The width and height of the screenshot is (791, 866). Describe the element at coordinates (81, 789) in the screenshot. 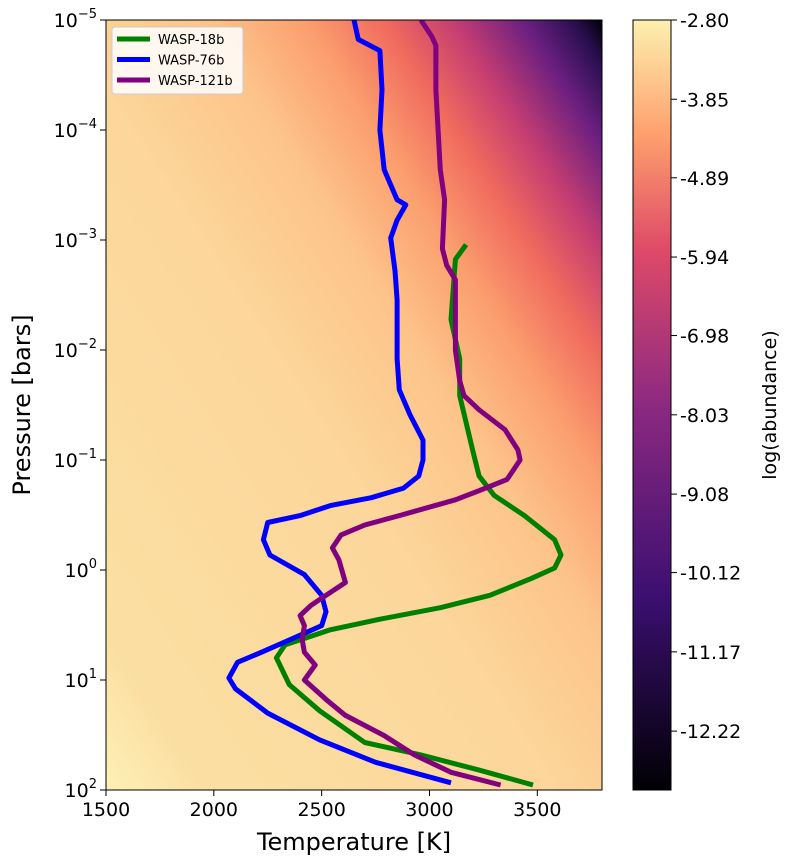

I see `y-tick-label: 10²` at that location.